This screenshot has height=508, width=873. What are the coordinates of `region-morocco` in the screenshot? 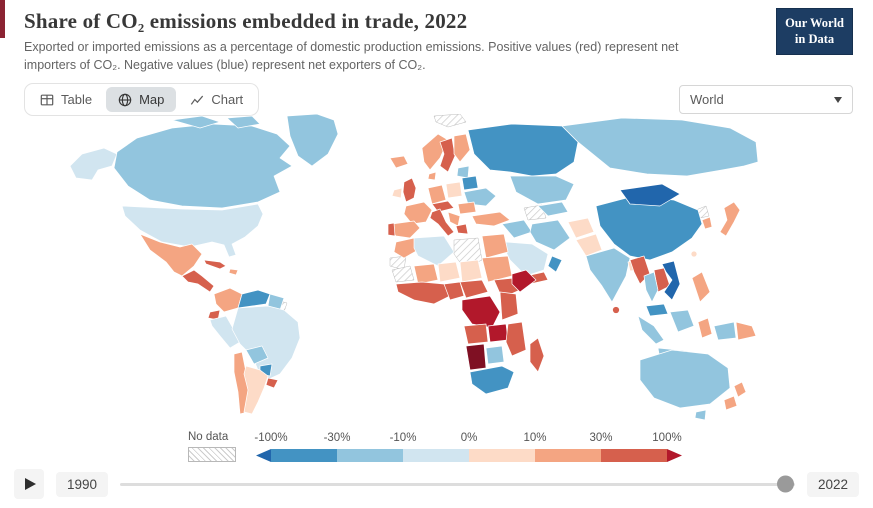 It's located at (406, 248).